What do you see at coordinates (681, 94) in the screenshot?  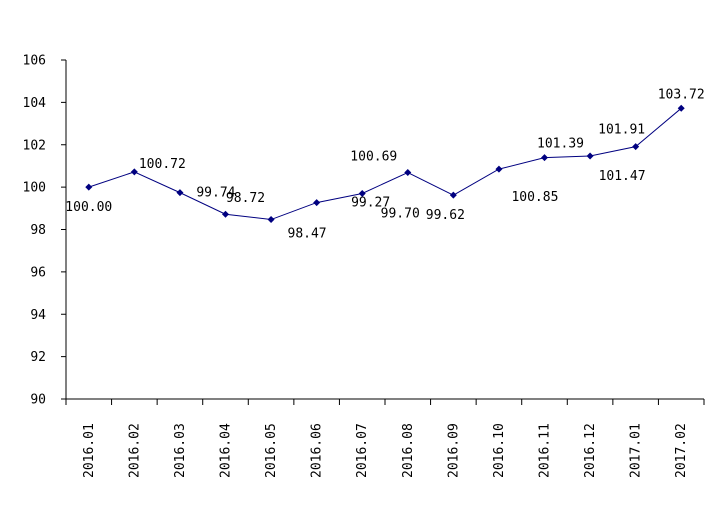 I see `data-label: 103.72` at bounding box center [681, 94].